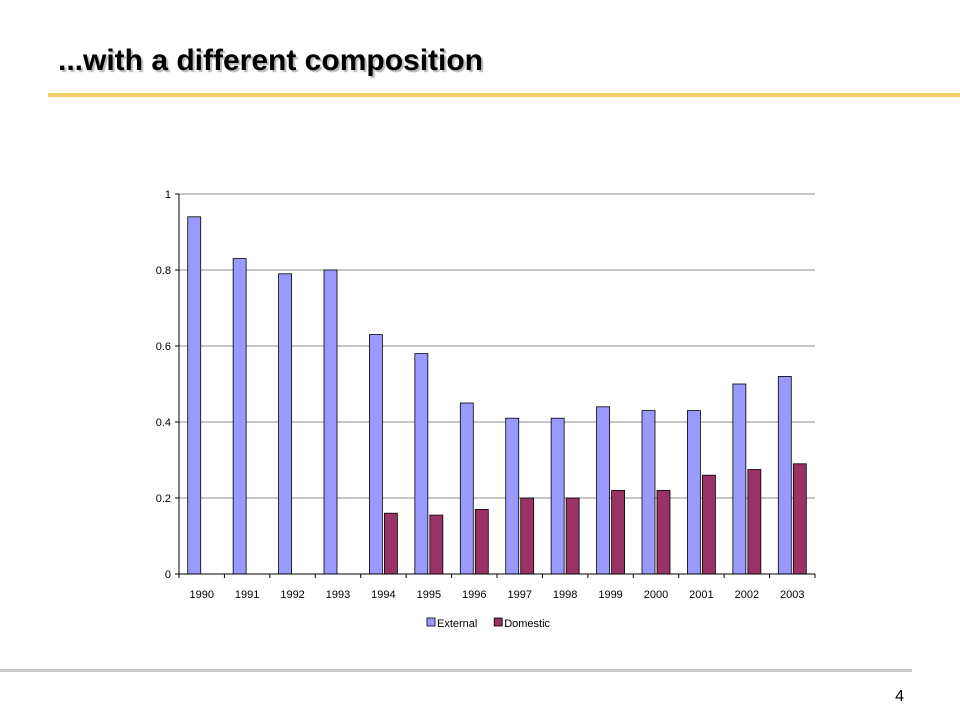 Image resolution: width=960 pixels, height=720 pixels. Describe the element at coordinates (421, 464) in the screenshot. I see `bar-external-1995` at that location.